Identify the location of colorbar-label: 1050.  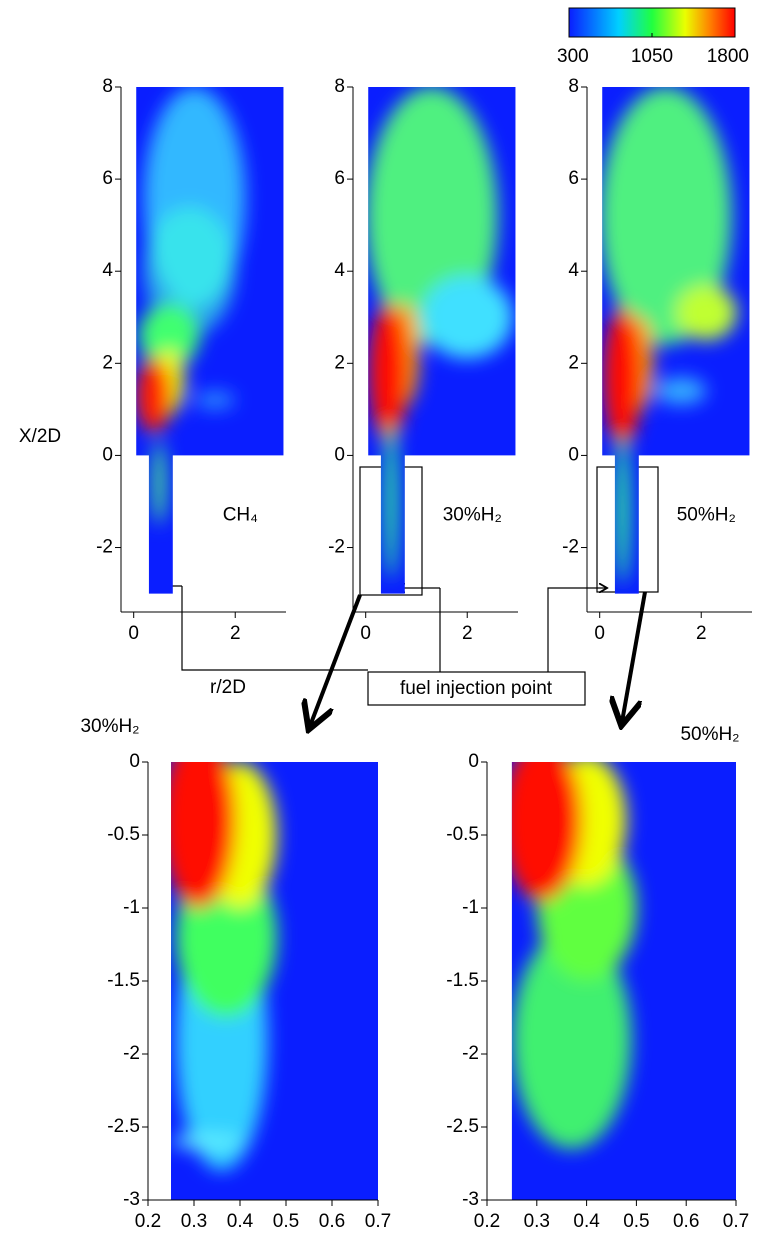
(652, 56).